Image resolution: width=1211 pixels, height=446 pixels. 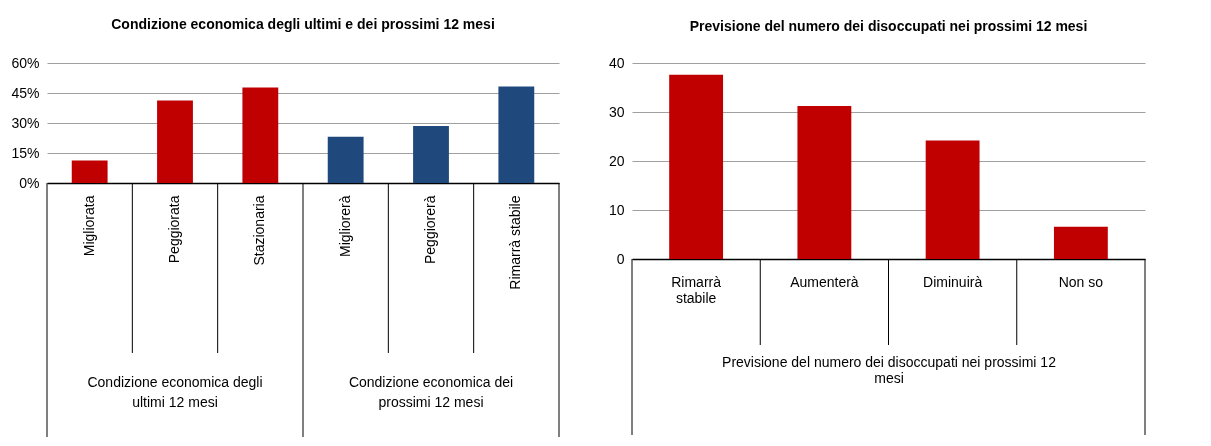 What do you see at coordinates (303, 24) in the screenshot?
I see `chart-title: Condizione economica degli ultimi e dei prossimi 12 mesi` at bounding box center [303, 24].